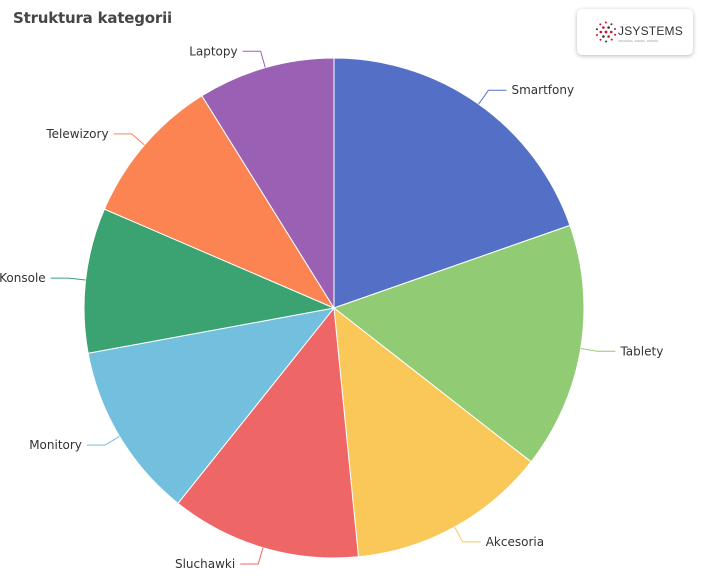 Image resolution: width=710 pixels, height=586 pixels. I want to click on logo-tagline: SZKOLENIA · WIEDZA · ROZWÓJ, so click(638, 40).